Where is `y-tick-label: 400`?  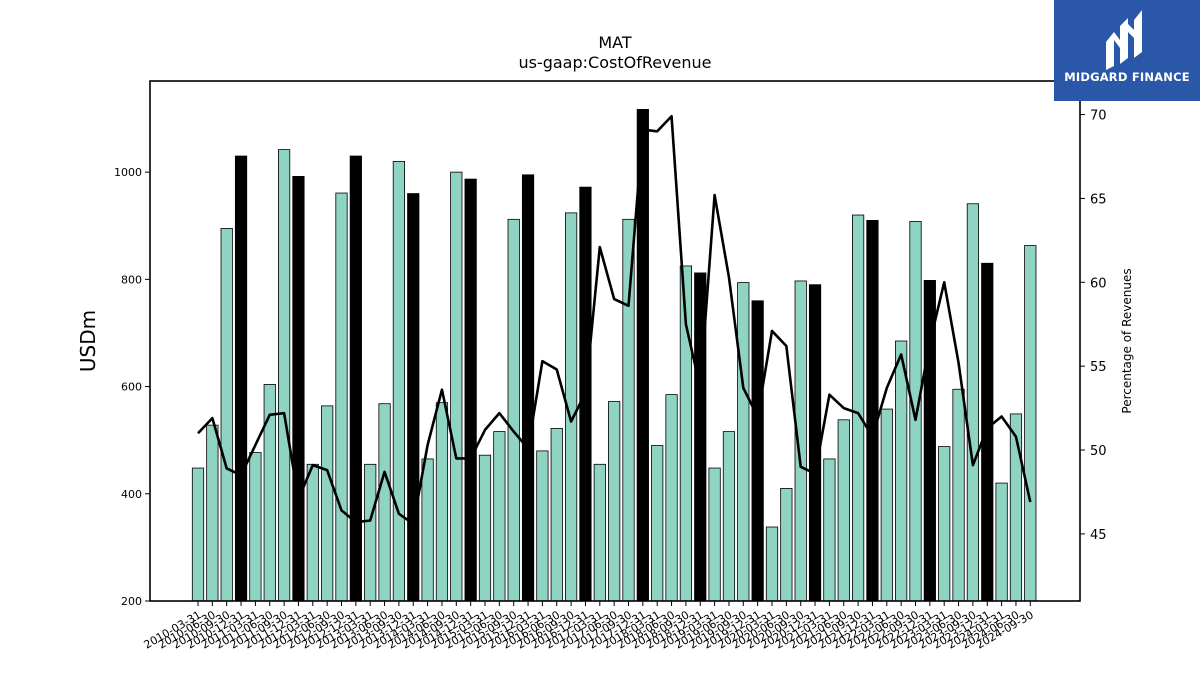 y-tick-label: 400 is located at coordinates (131, 494).